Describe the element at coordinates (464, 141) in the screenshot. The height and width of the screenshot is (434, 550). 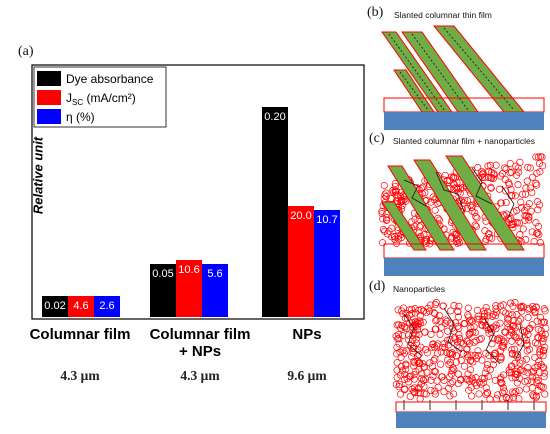
I see `panel-c-title: Slanted columnar film + nanoparticles` at that location.